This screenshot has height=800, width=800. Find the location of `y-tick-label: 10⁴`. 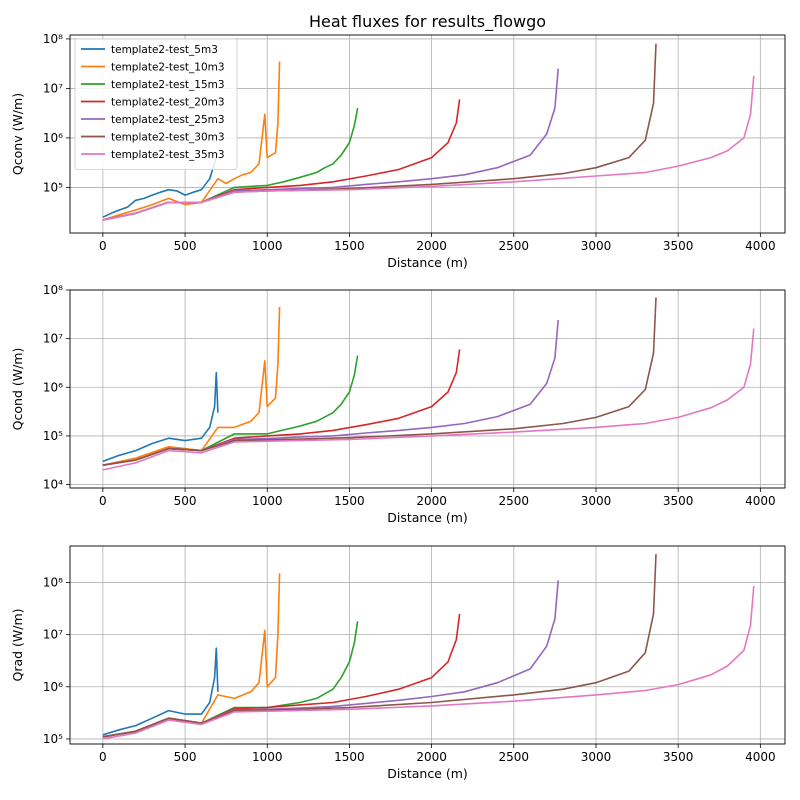

y-tick-label: 10⁴ is located at coordinates (53, 485).